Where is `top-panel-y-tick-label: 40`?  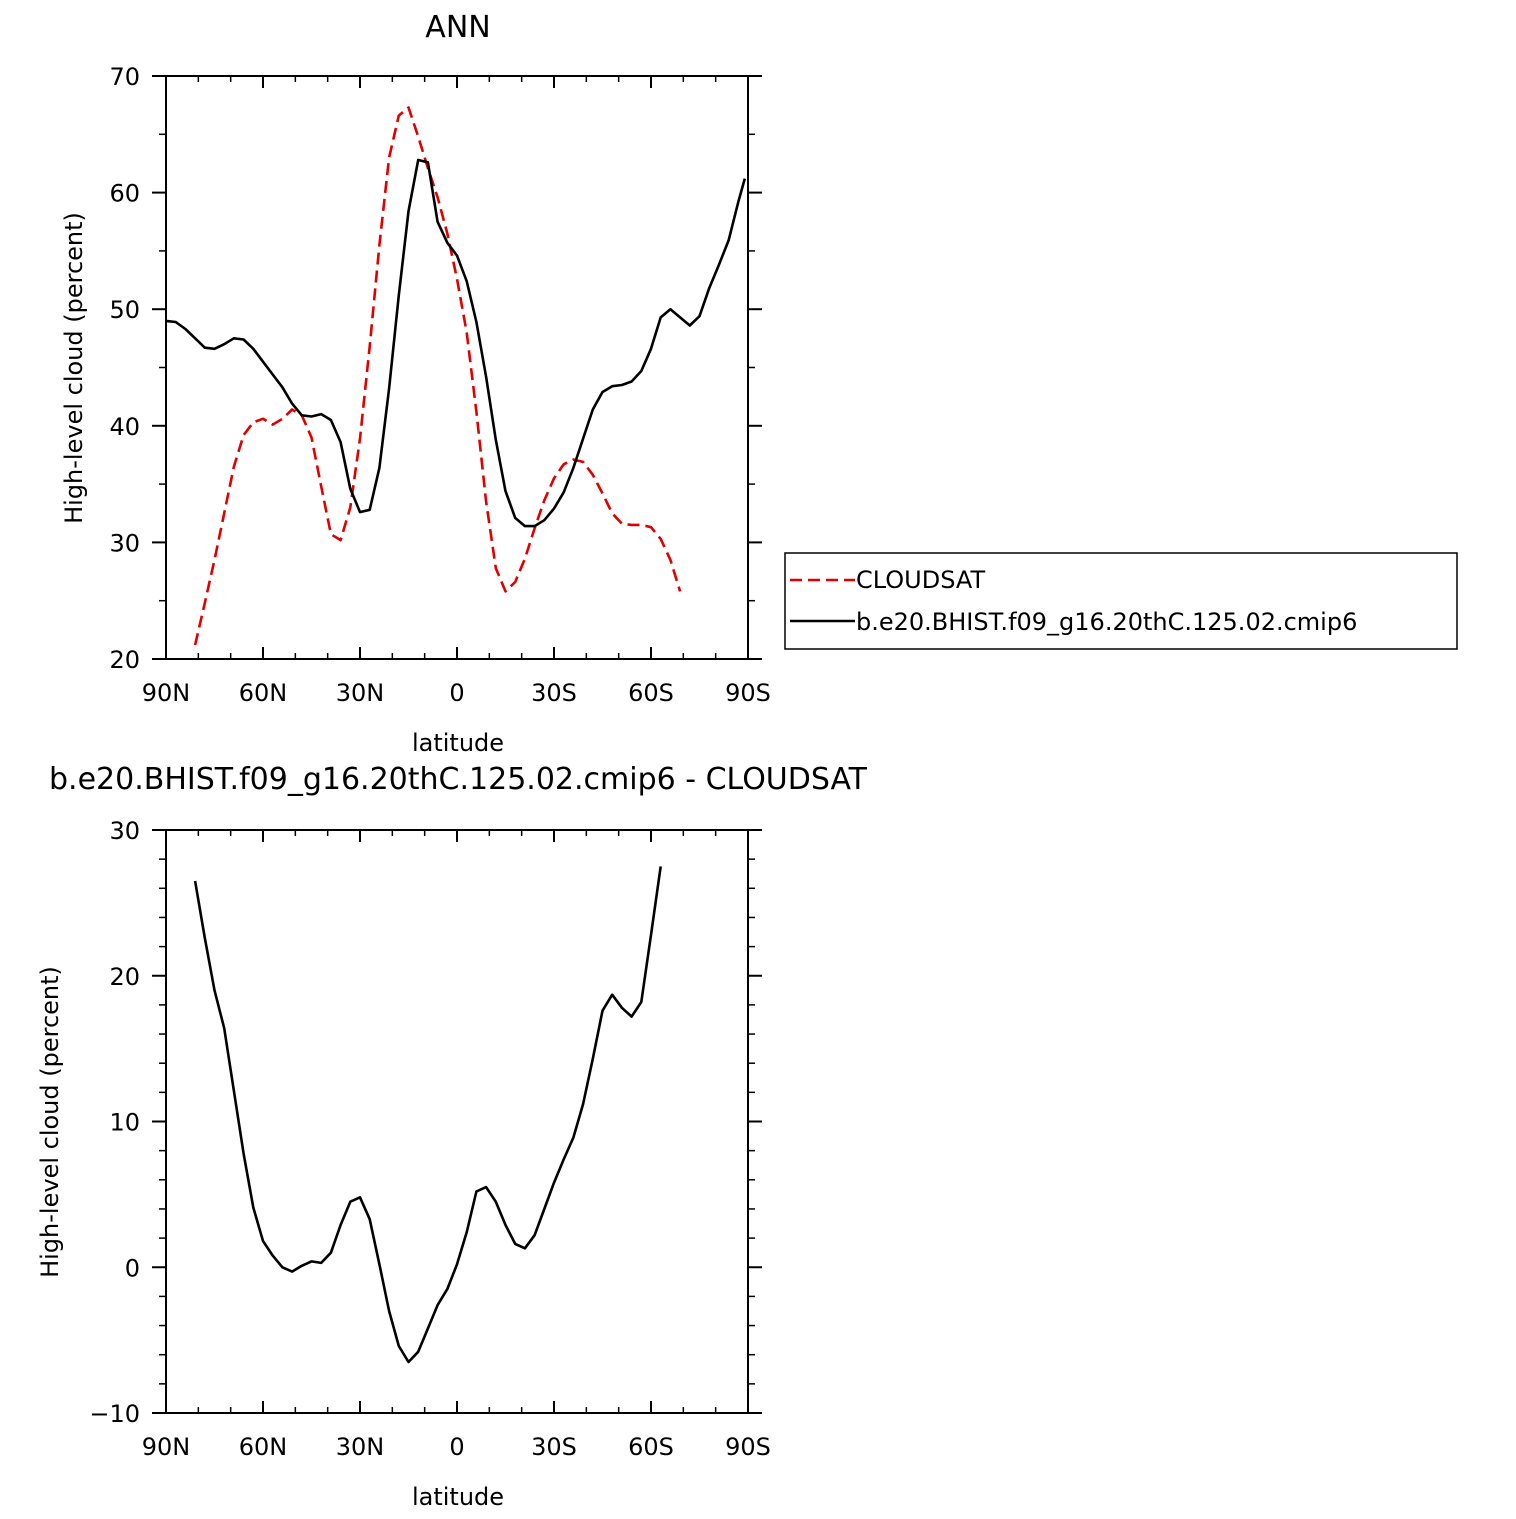 top-panel-y-tick-label: 40 is located at coordinates (124, 427).